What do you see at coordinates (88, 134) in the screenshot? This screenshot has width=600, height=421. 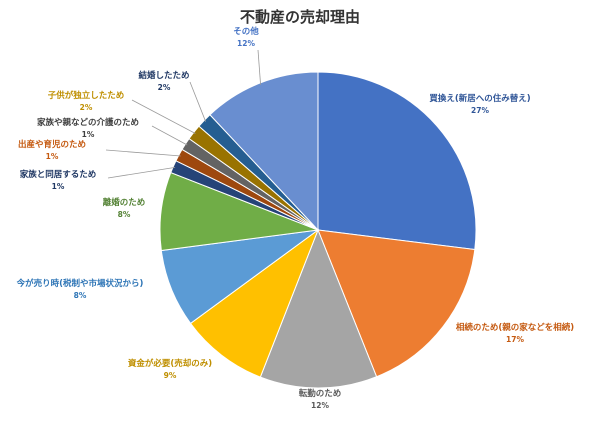 I see `slice-label-pct-8: 1%` at bounding box center [88, 134].